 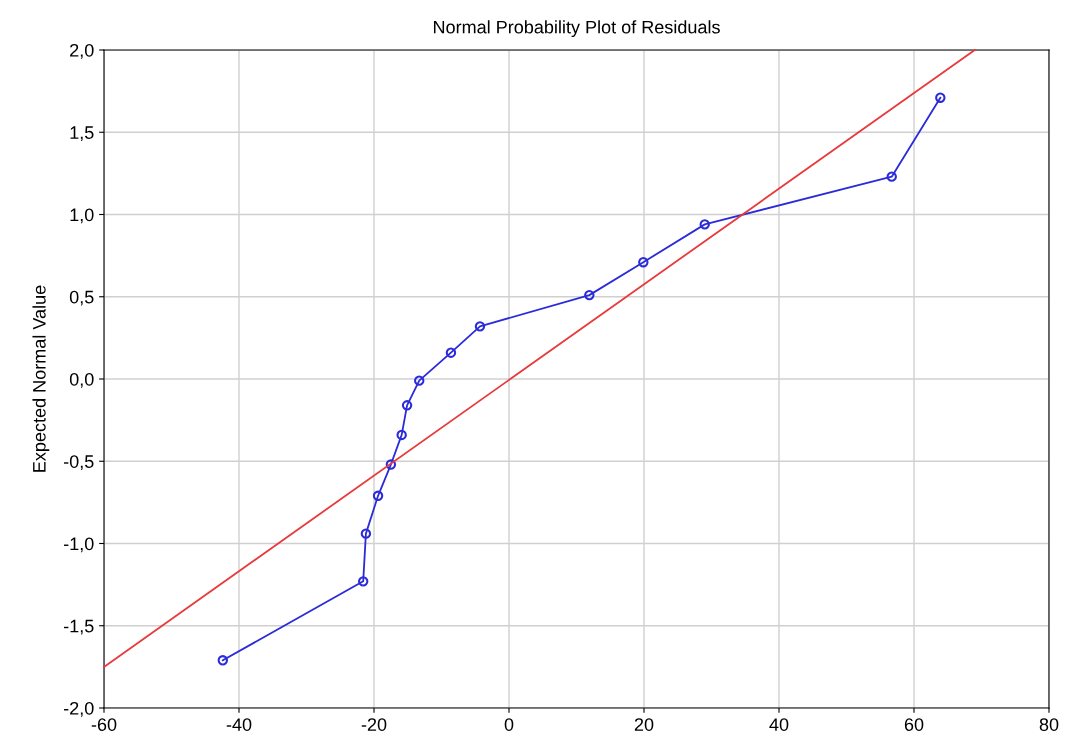 What do you see at coordinates (82, 216) in the screenshot?
I see `y-tick-label: 1,0` at bounding box center [82, 216].